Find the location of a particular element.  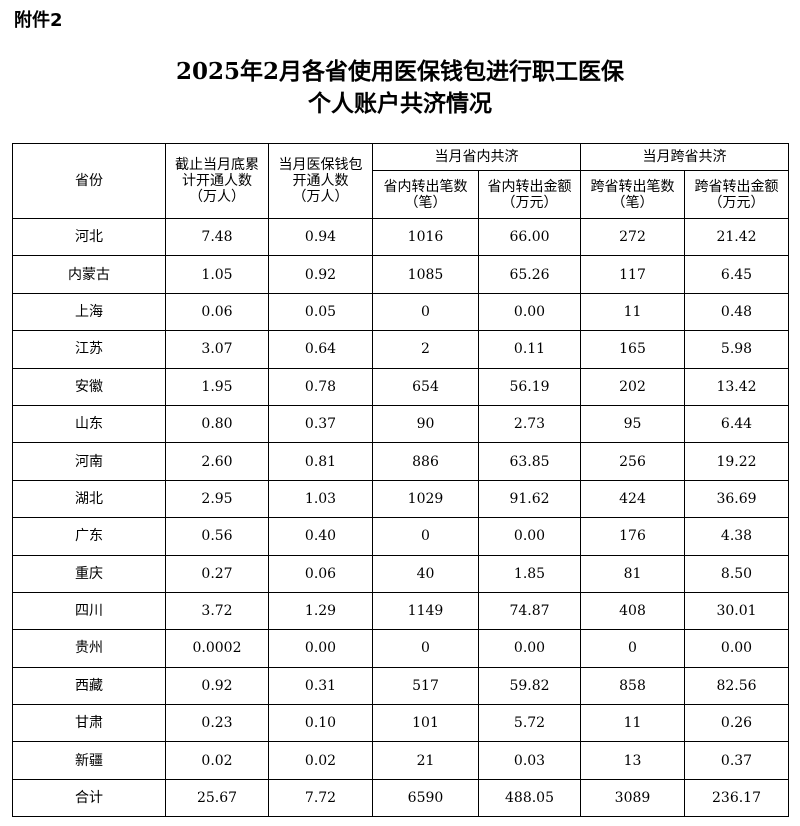

value-cell: 6590 is located at coordinates (425, 798).